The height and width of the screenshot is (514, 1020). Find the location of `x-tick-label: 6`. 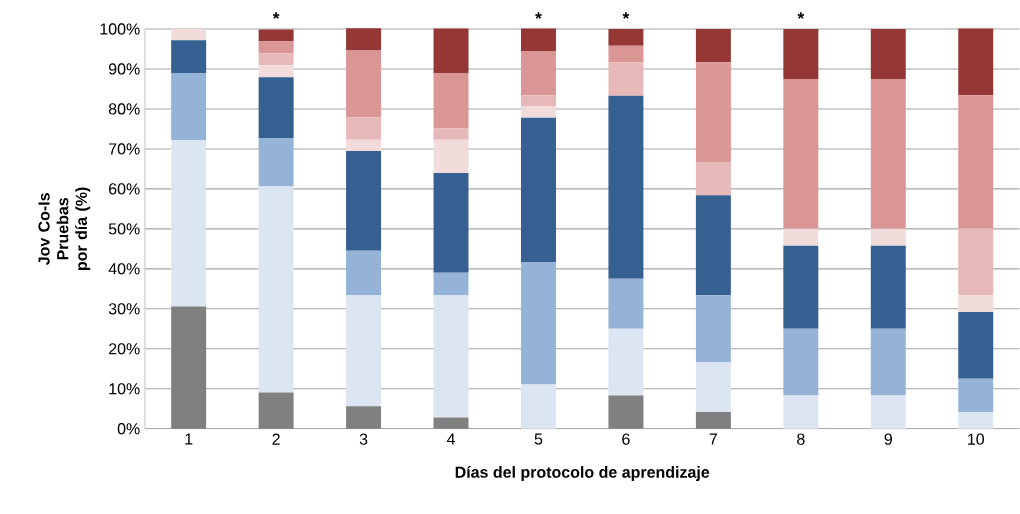

x-tick-label: 6 is located at coordinates (626, 439).